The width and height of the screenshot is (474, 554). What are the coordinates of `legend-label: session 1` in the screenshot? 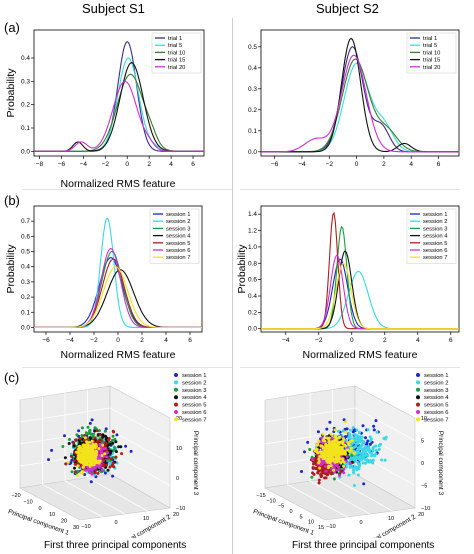 It's located at (178, 215).